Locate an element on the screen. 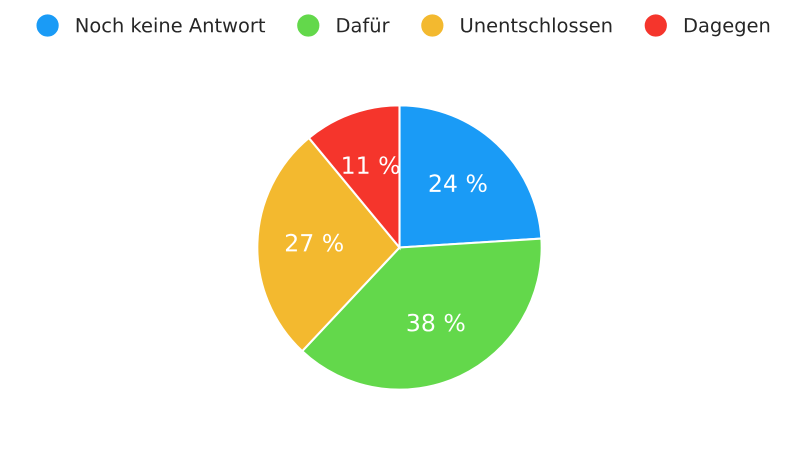 The height and width of the screenshot is (450, 799). data-label: 24 % is located at coordinates (458, 183).